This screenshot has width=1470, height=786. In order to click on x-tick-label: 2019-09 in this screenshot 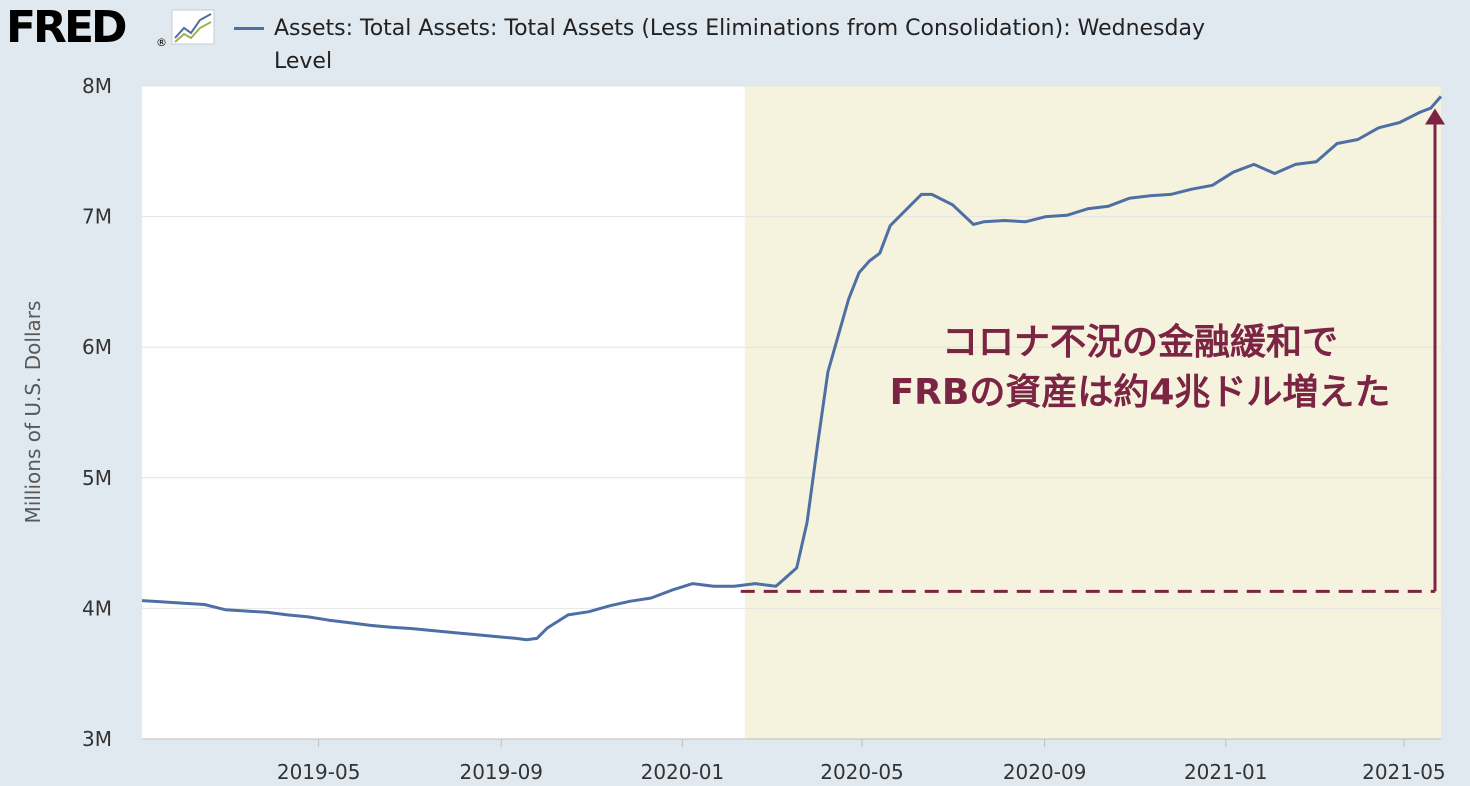, I will do `click(501, 772)`.